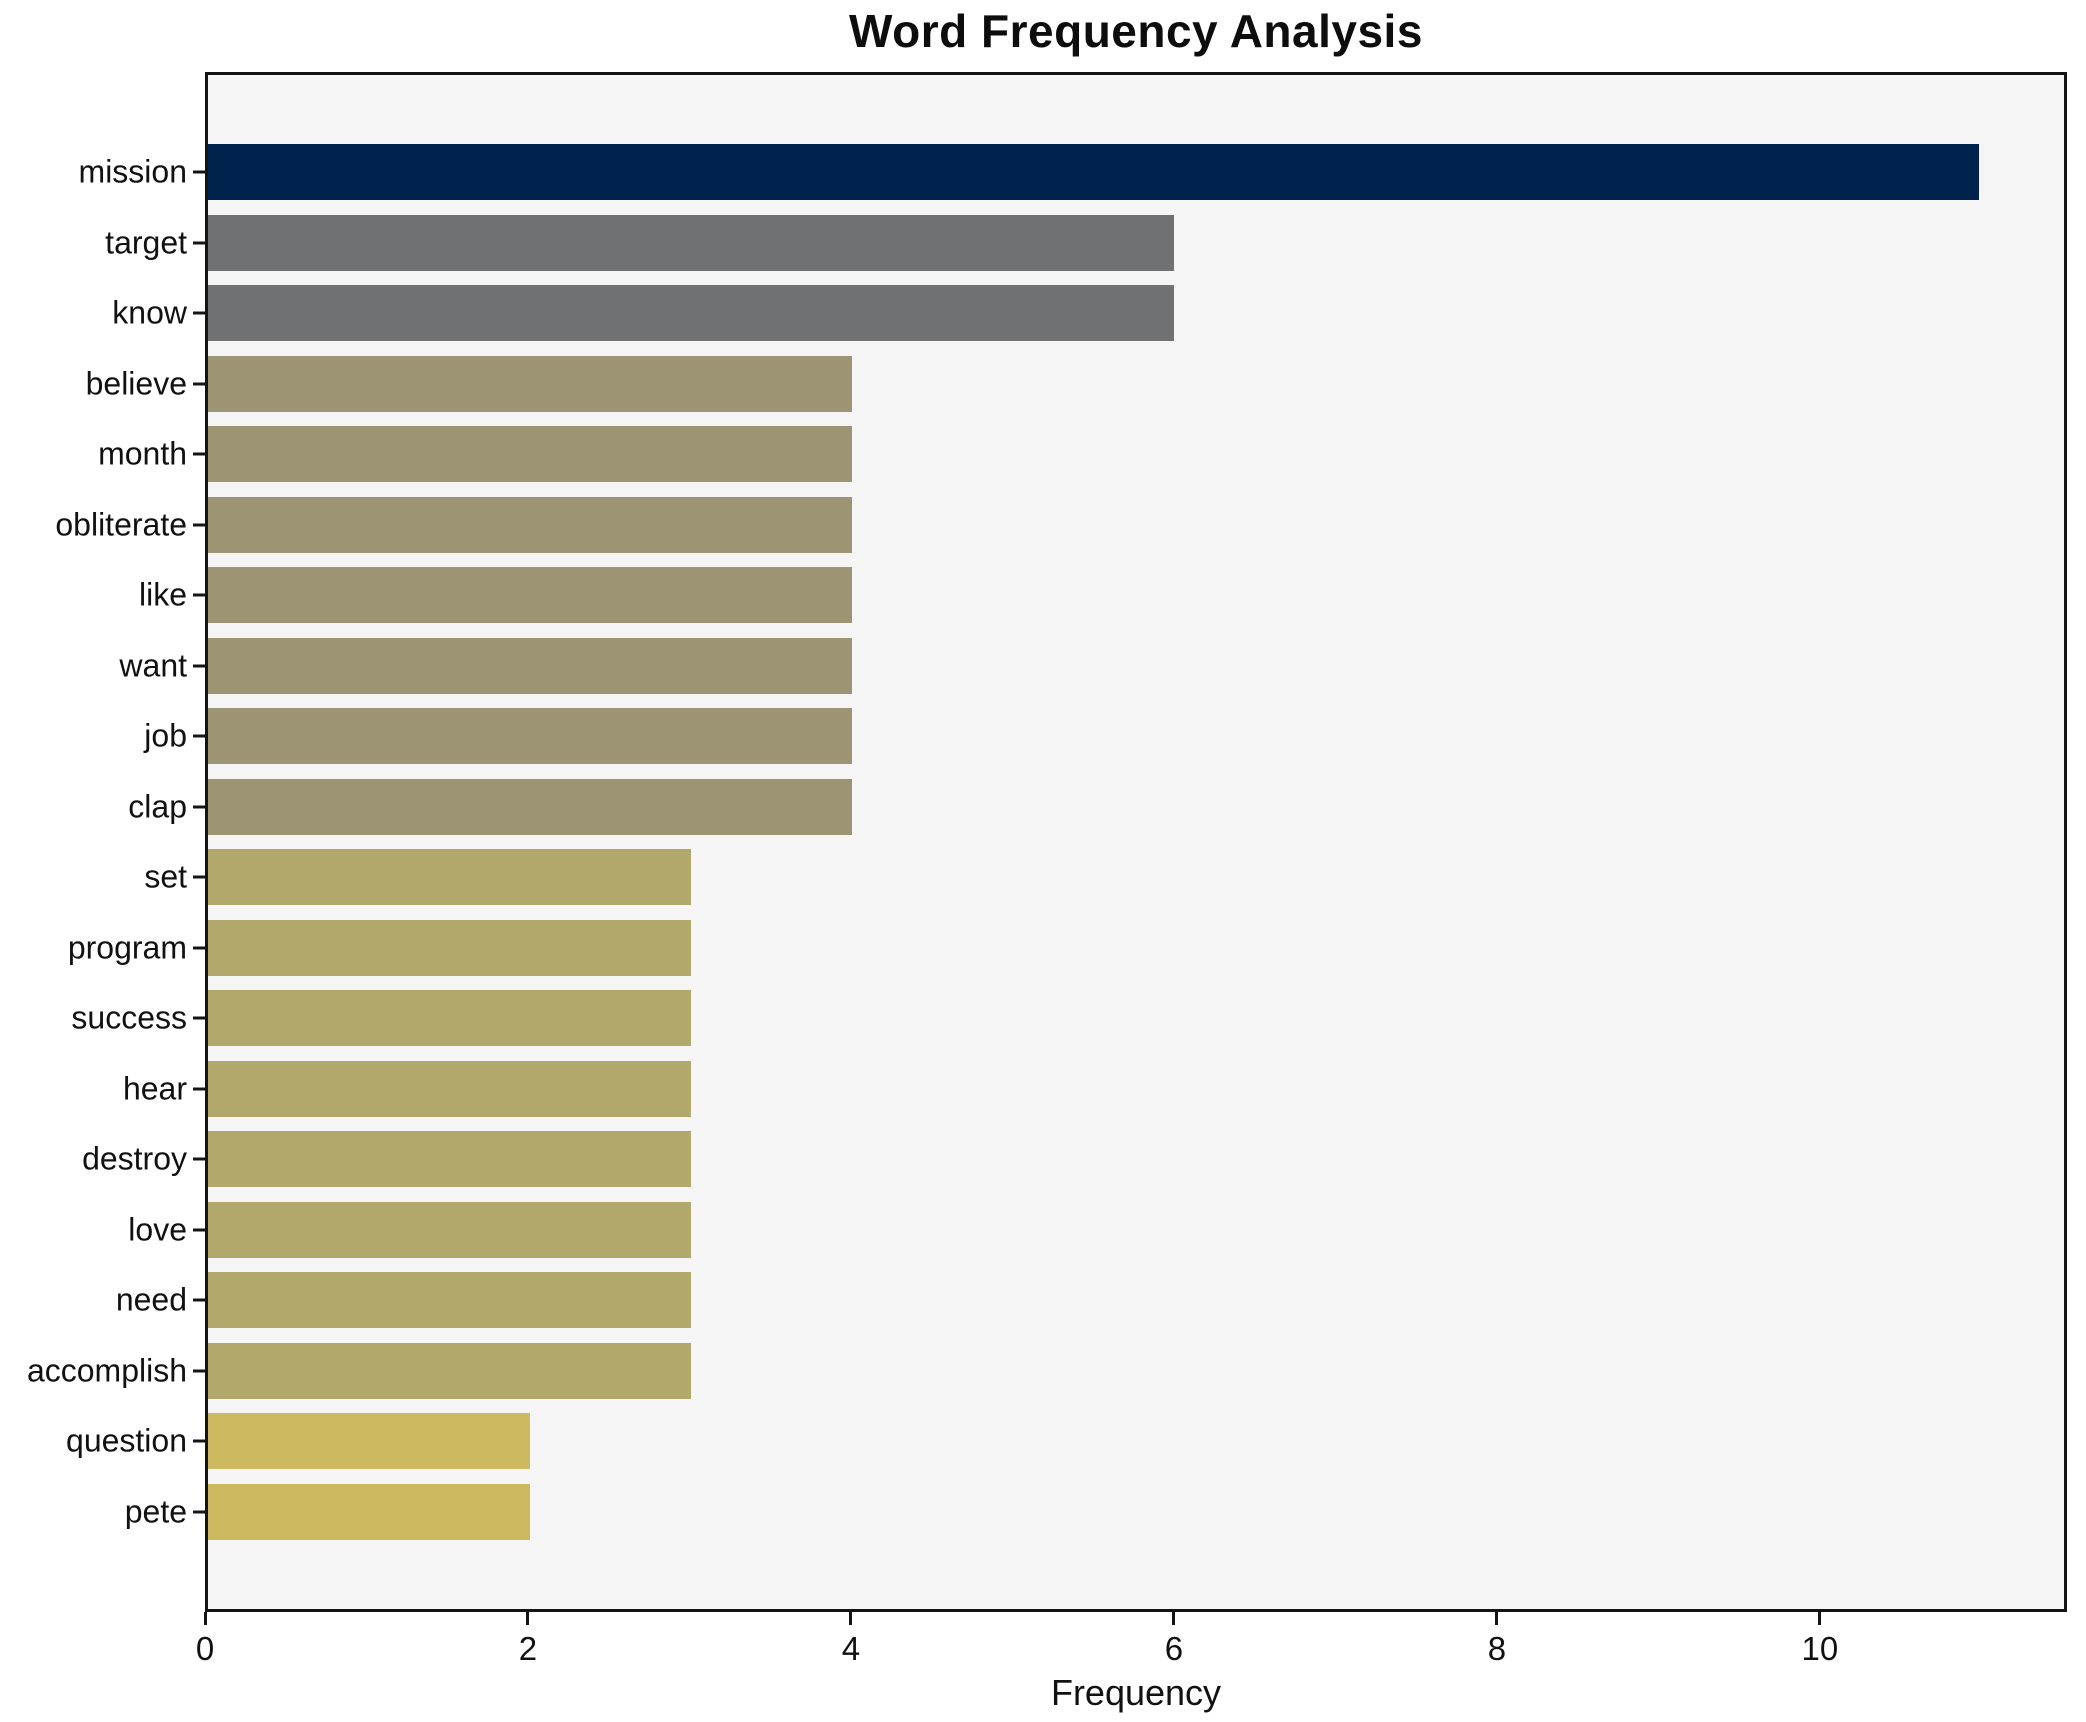  What do you see at coordinates (449, 1370) in the screenshot?
I see `bar-accomplish` at bounding box center [449, 1370].